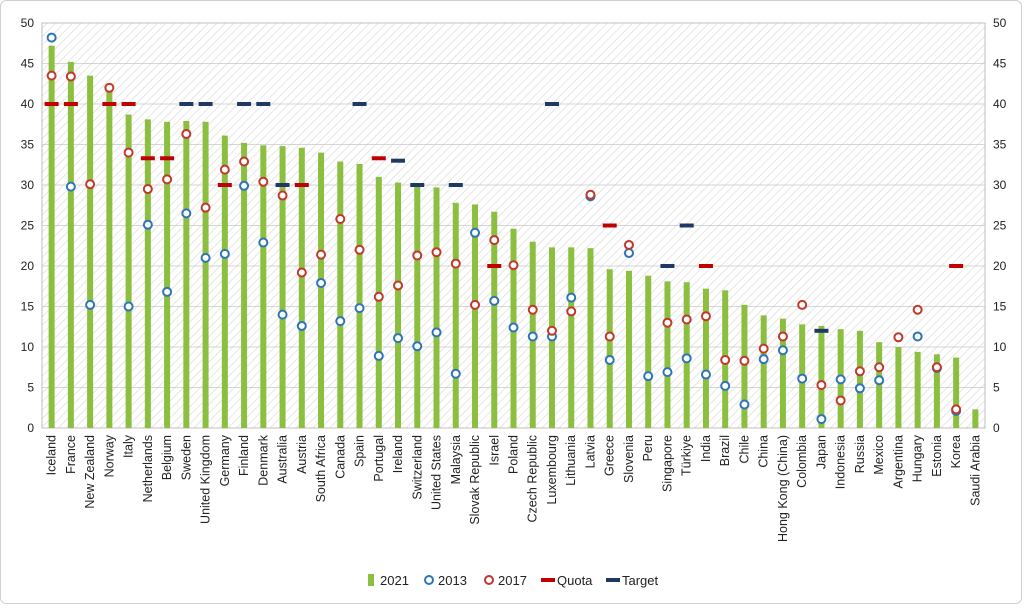  Describe the element at coordinates (782, 336) in the screenshot. I see `marker-2017-hong-kong-china` at that location.